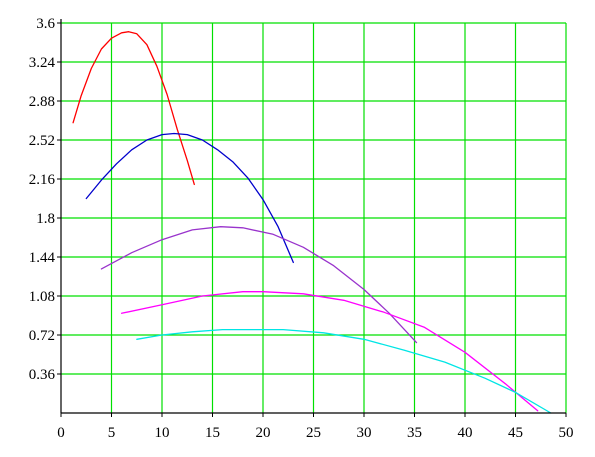 The width and height of the screenshot is (595, 457). Describe the element at coordinates (45, 24) in the screenshot. I see `y-tick-label: 3.6` at that location.